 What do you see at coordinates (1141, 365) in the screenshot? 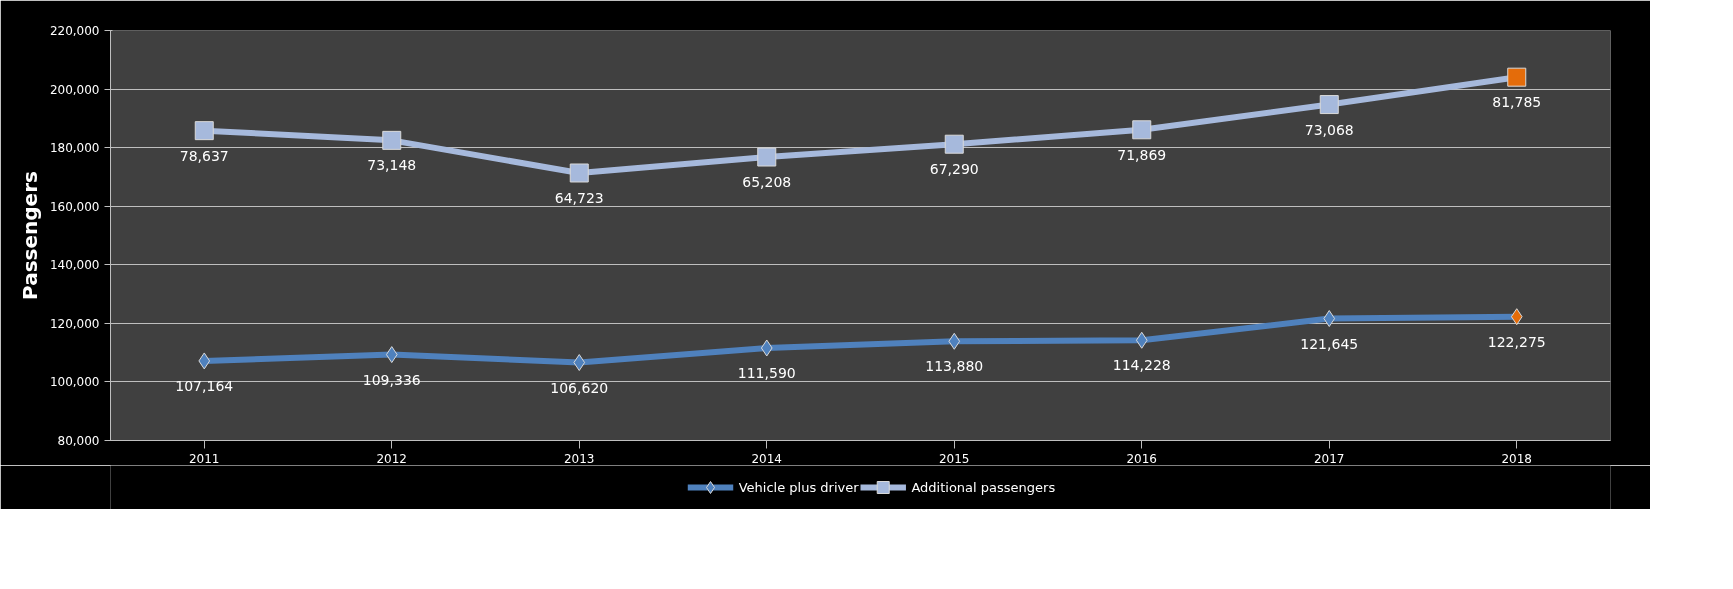
I see `data-label: 114,228` at bounding box center [1141, 365].